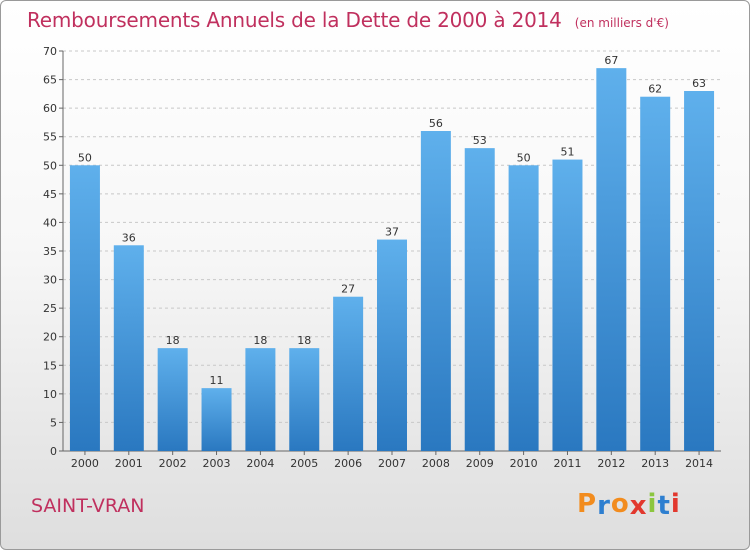 Image resolution: width=750 pixels, height=550 pixels. I want to click on x-tick-label: 2006, so click(348, 463).